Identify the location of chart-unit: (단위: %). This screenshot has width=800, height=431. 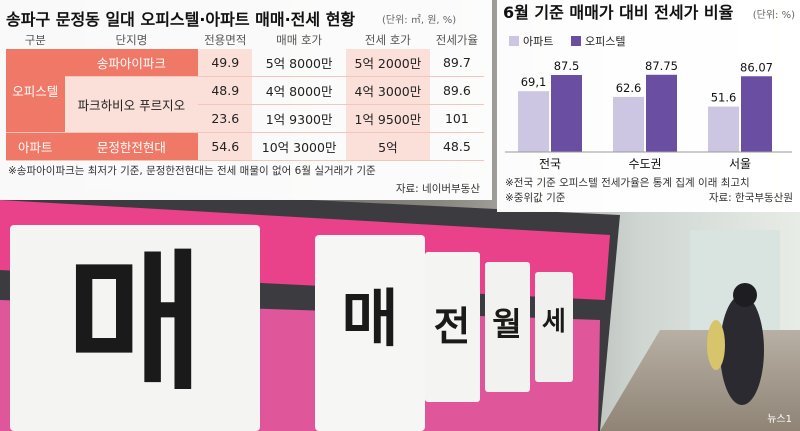
(774, 14).